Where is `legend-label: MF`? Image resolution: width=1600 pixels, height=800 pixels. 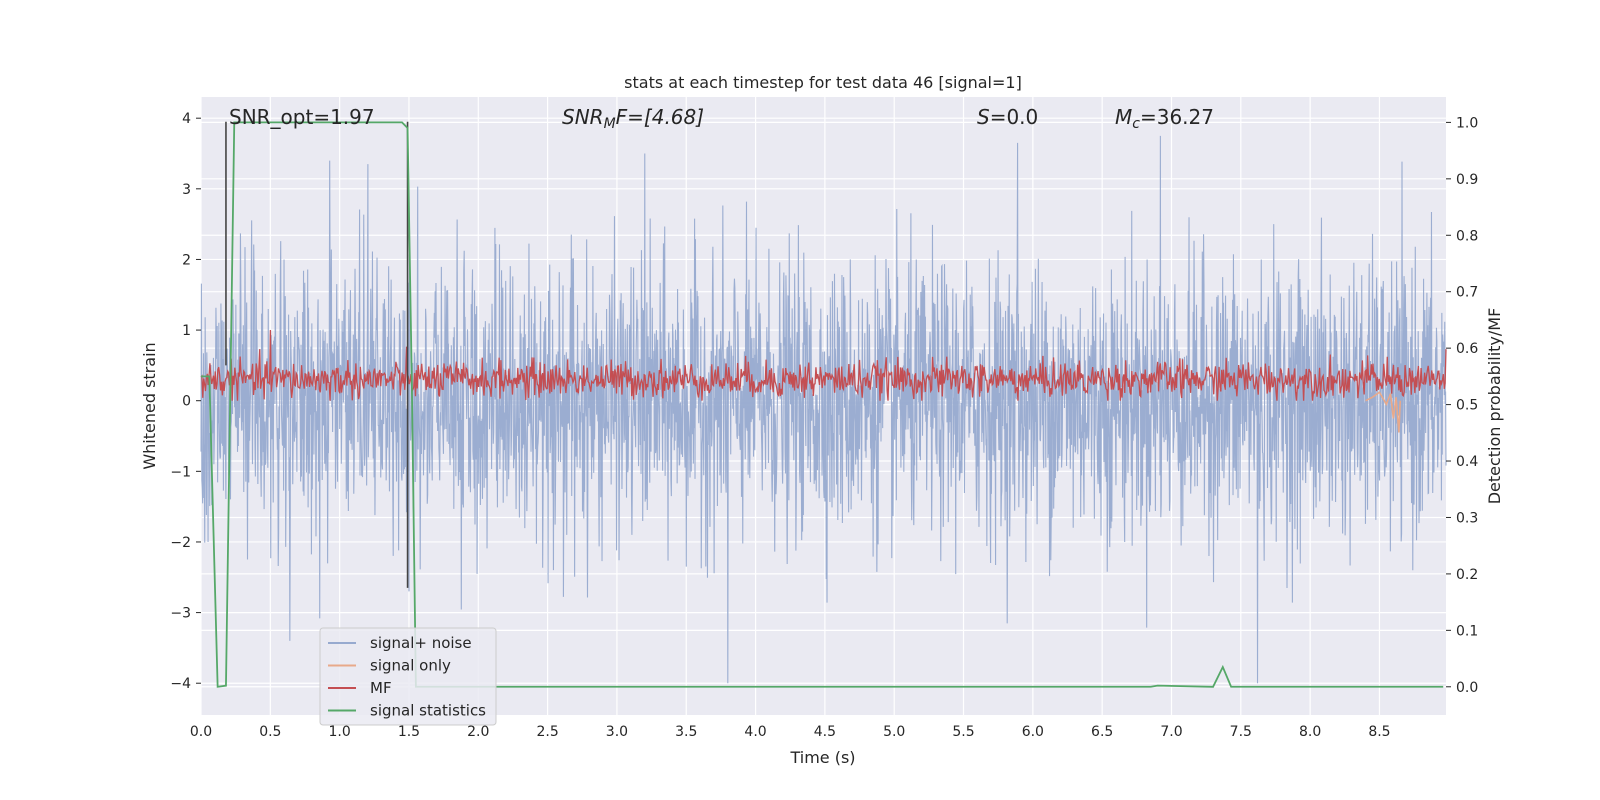 legend-label: MF is located at coordinates (381, 688).